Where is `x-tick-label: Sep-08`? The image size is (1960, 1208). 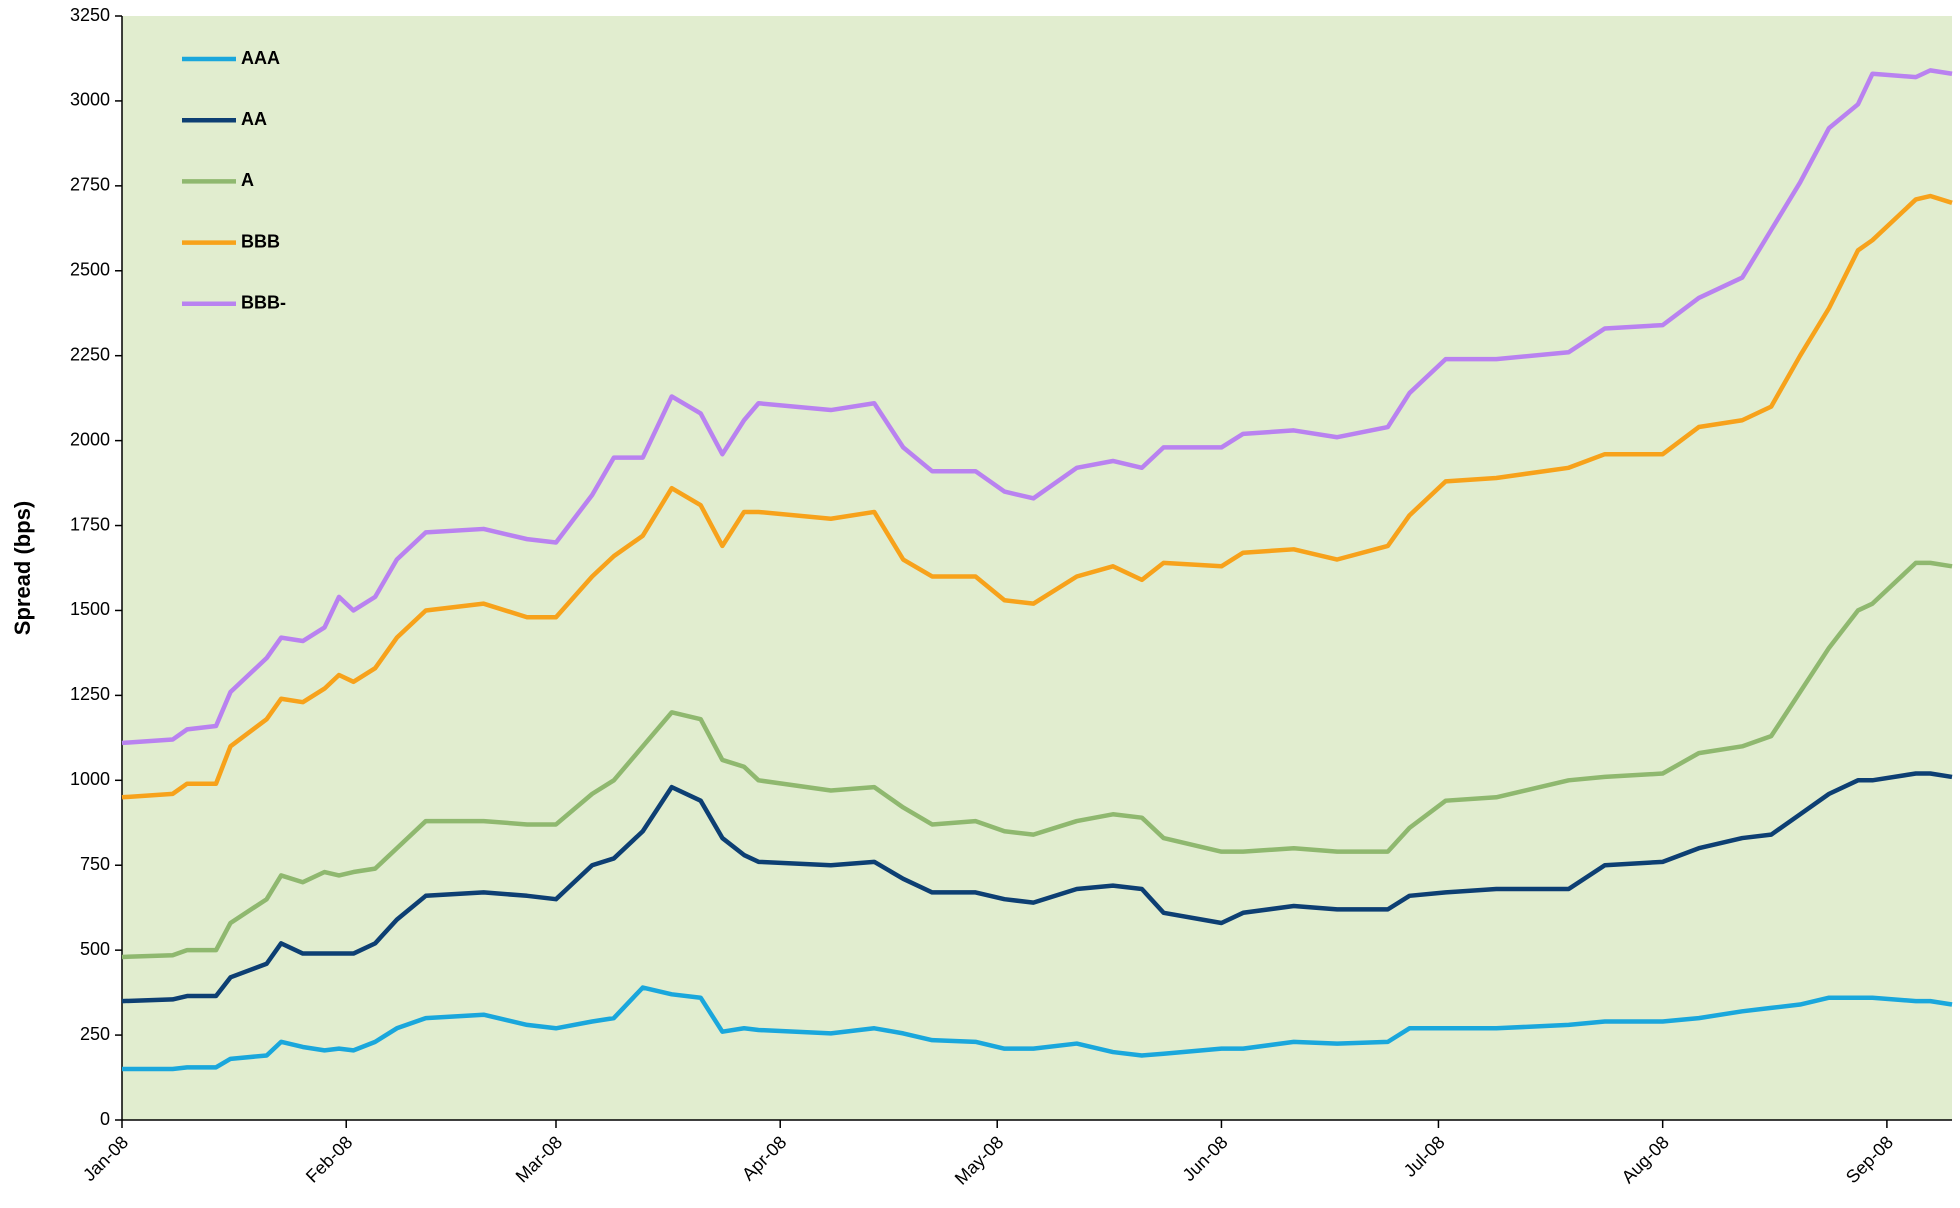
x-tick-label: Sep-08 is located at coordinates (1869, 1159).